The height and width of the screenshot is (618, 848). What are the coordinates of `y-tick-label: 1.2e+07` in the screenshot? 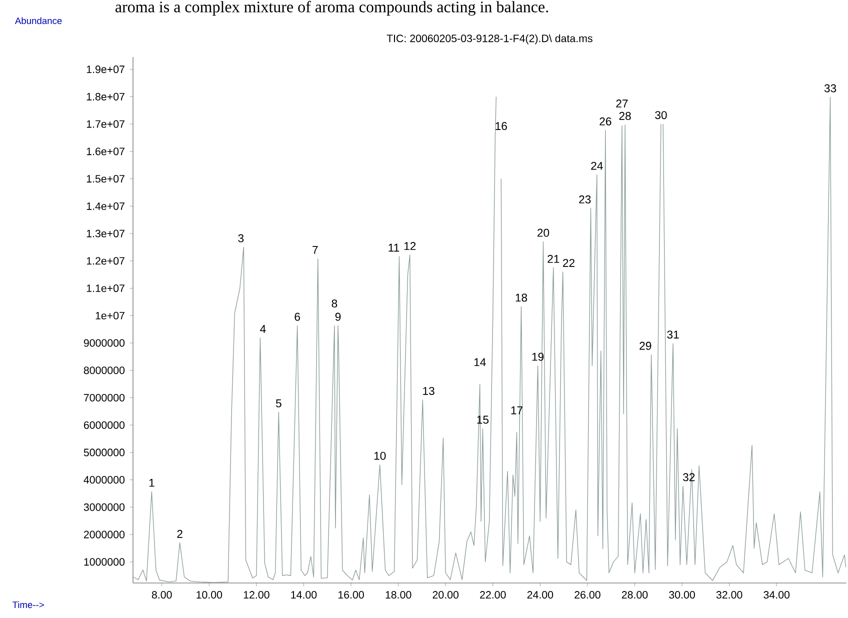 It's located at (105, 261).